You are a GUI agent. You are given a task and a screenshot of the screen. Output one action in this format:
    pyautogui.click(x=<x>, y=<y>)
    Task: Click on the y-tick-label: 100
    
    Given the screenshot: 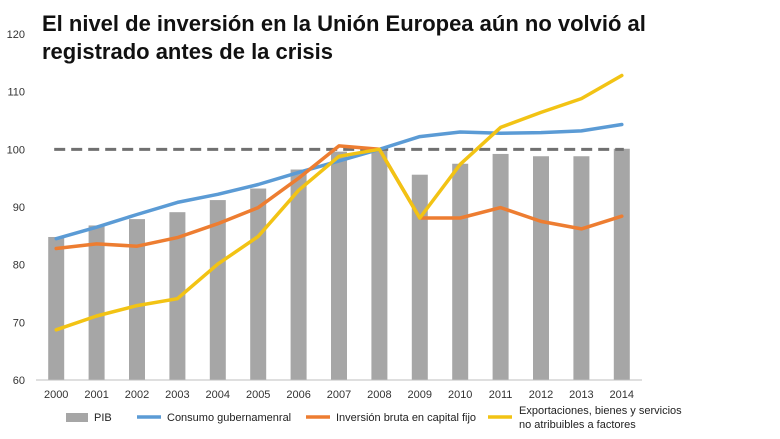 What is the action you would take?
    pyautogui.click(x=16, y=150)
    